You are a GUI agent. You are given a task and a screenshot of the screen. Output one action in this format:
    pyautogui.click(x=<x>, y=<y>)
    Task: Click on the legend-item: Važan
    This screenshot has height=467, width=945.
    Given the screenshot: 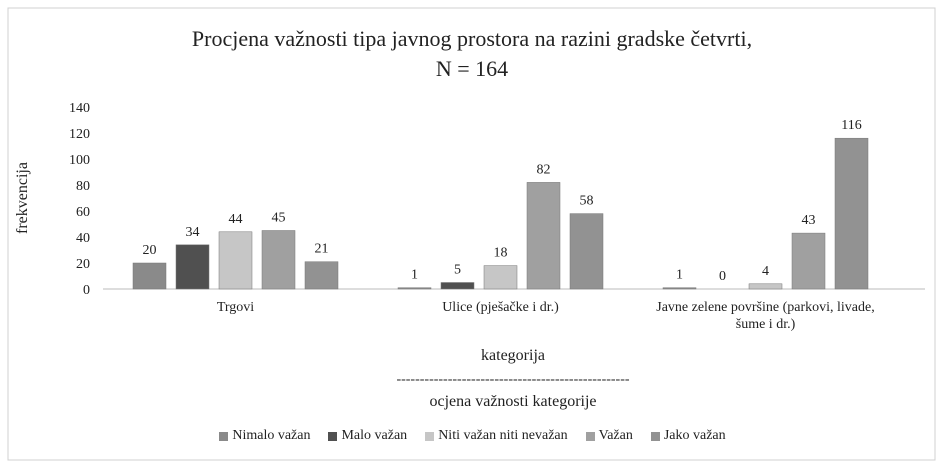 What is the action you would take?
    pyautogui.click(x=609, y=436)
    